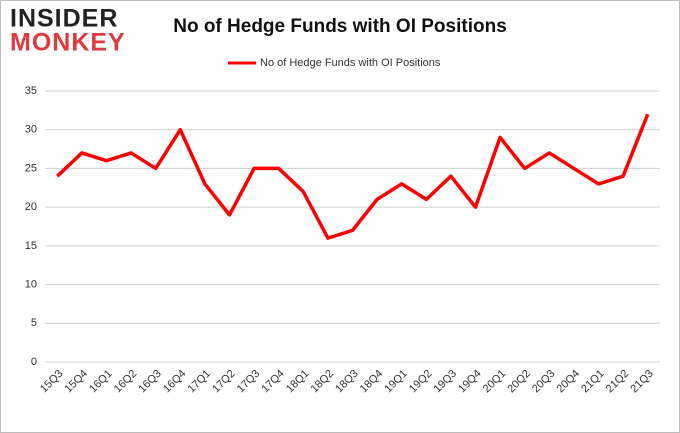  I want to click on y-tick-label: 10, so click(31, 284).